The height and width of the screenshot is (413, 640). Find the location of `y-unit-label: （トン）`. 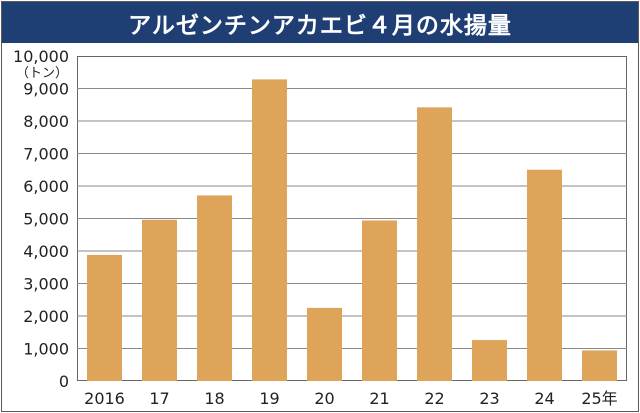

y-unit-label: （トン） is located at coordinates (42, 73).